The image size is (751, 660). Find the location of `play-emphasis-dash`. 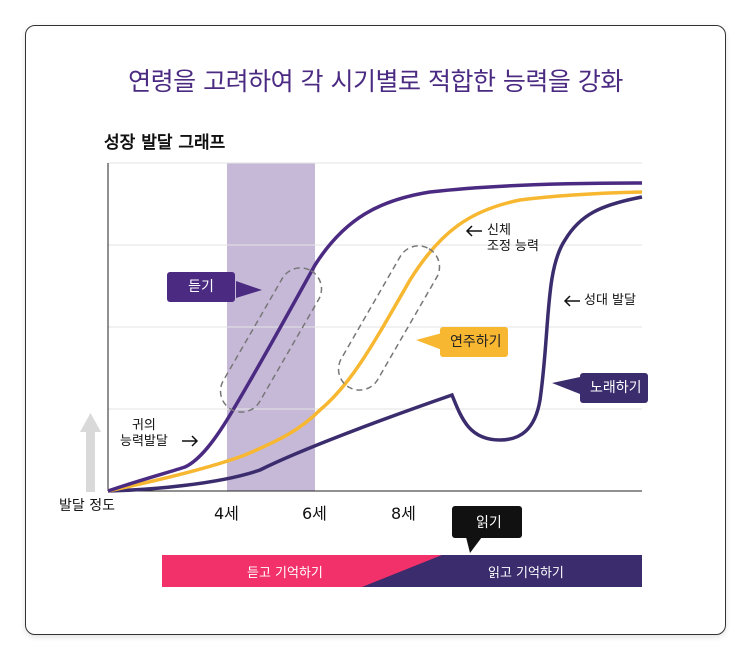

play-emphasis-dash is located at coordinates (389, 318).